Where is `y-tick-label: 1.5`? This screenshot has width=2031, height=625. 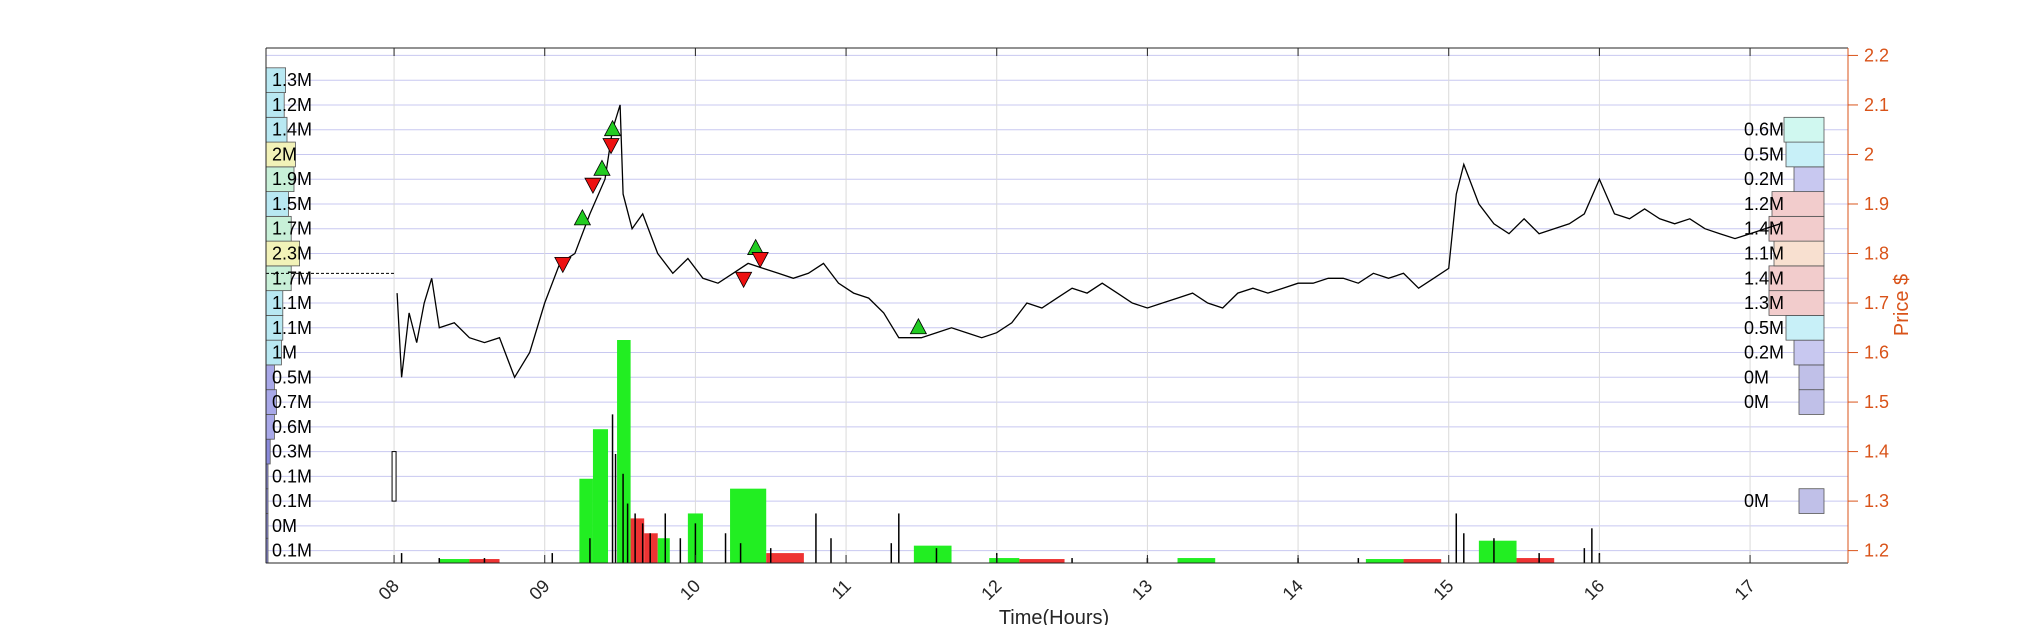 y-tick-label: 1.5 is located at coordinates (1876, 402).